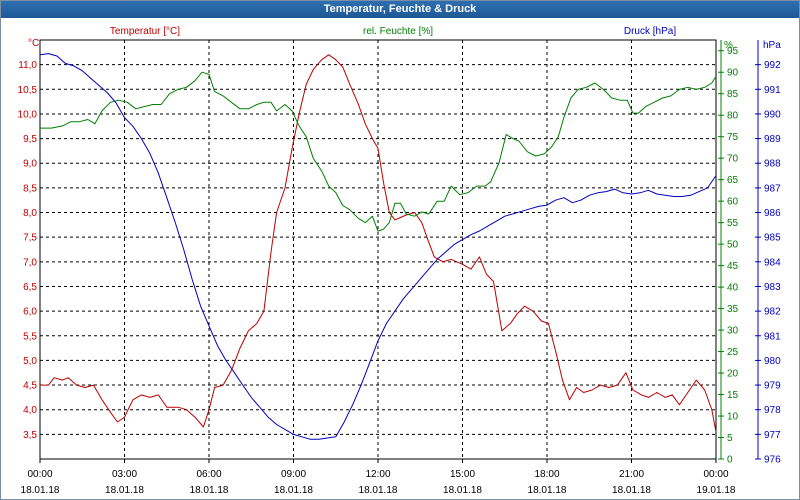  I want to click on pressure-unit-label: hPa, so click(772, 45).